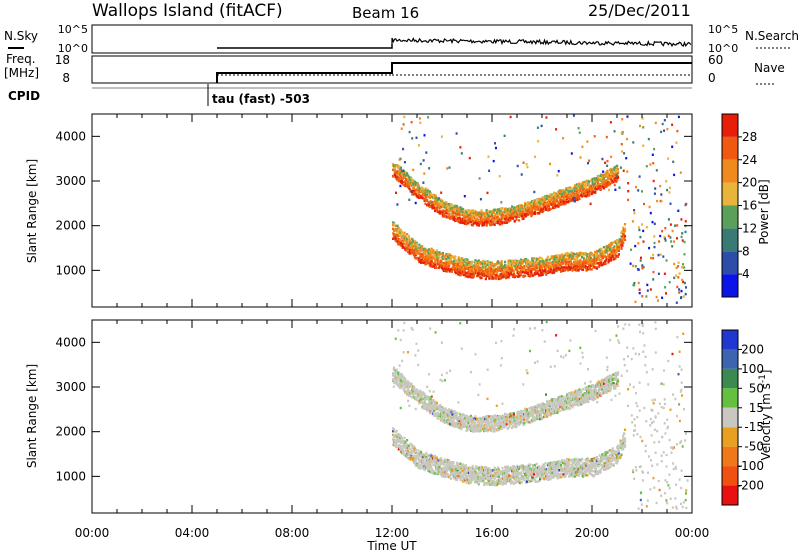 The width and height of the screenshot is (800, 554). I want to click on velocity-panel-data, so click(540, 415).